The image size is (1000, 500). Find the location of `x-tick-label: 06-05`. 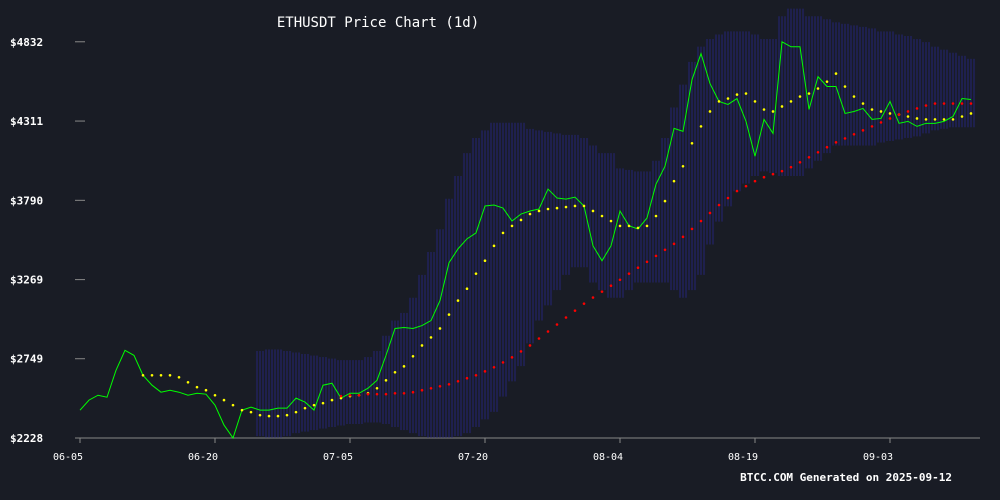

x-tick-label: 06-05 is located at coordinates (68, 457).